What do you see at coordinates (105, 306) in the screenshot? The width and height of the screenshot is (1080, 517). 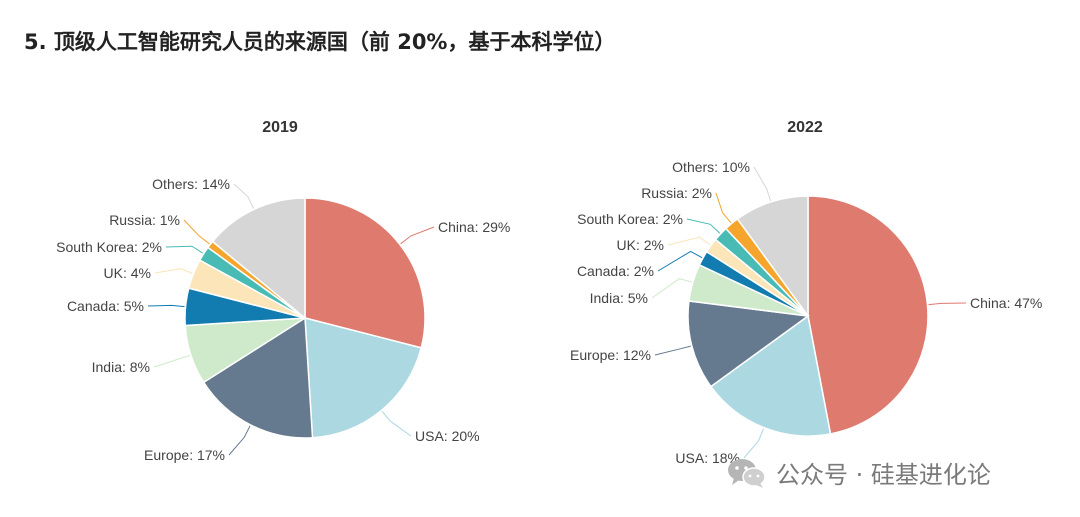 I see `slice-label-canada: Canada: 5%` at bounding box center [105, 306].